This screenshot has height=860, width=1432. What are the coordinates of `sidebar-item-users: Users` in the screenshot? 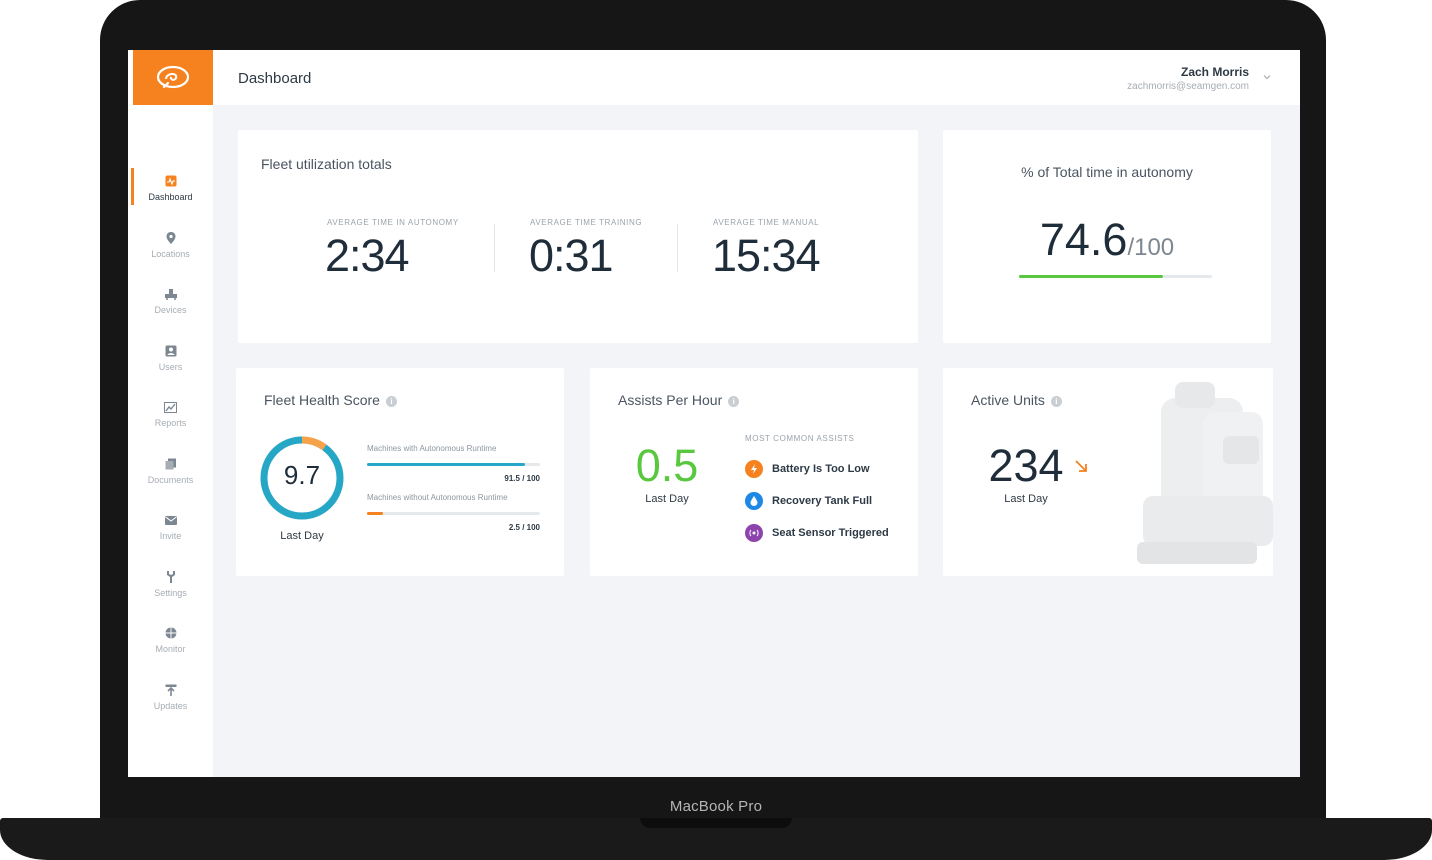 It's located at (170, 358).